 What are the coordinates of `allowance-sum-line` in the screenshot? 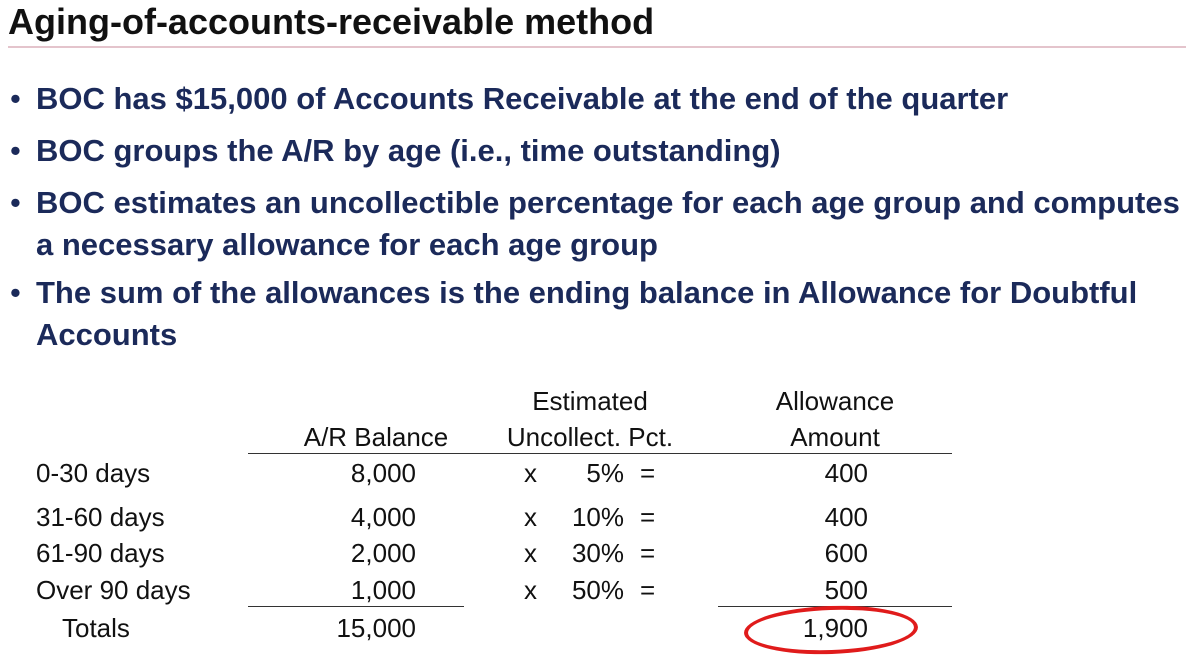 It's located at (835, 606).